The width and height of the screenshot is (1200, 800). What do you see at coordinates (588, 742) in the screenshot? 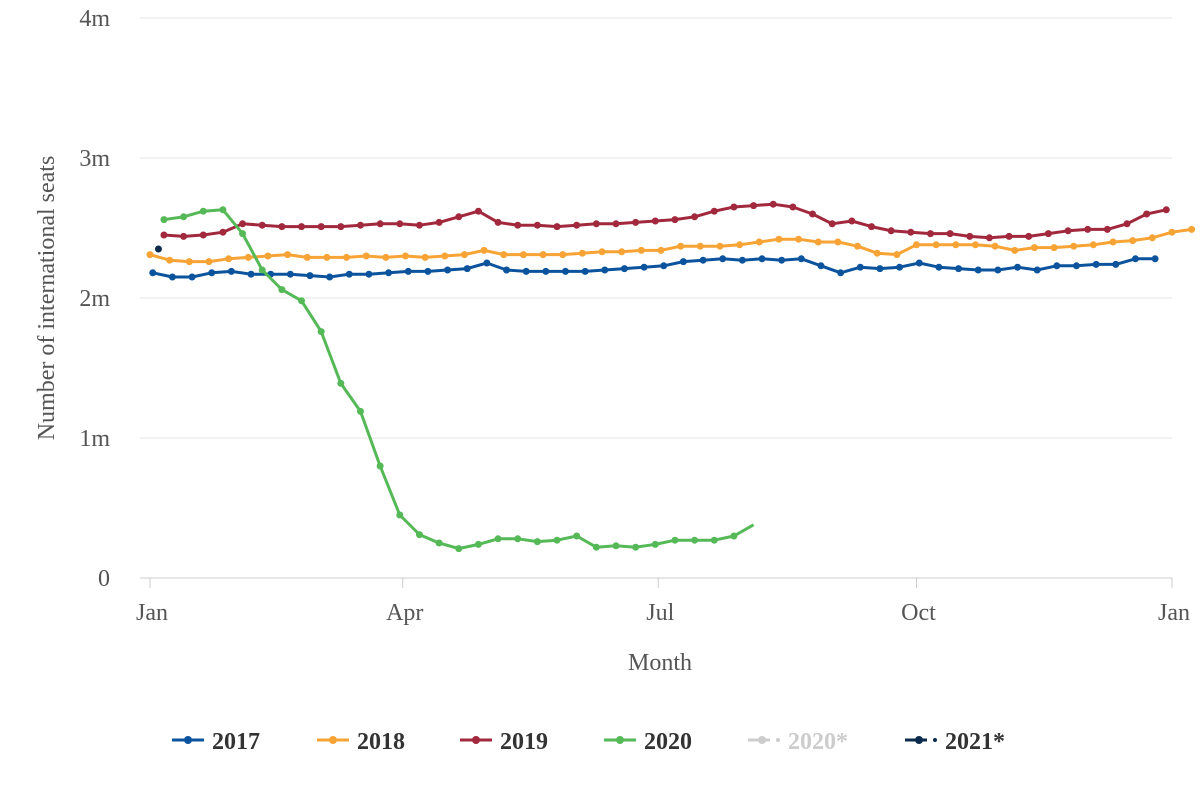
I see `legend: 2017 2018 2019 2020 2020* 2021*` at bounding box center [588, 742].